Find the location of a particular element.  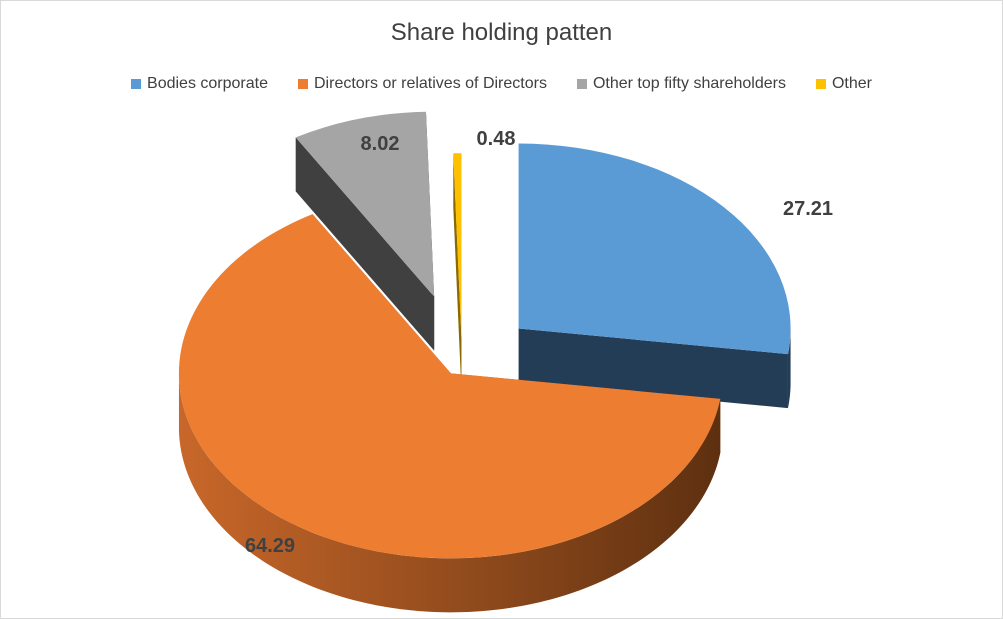

slice-bodies-corporate is located at coordinates (654, 276).